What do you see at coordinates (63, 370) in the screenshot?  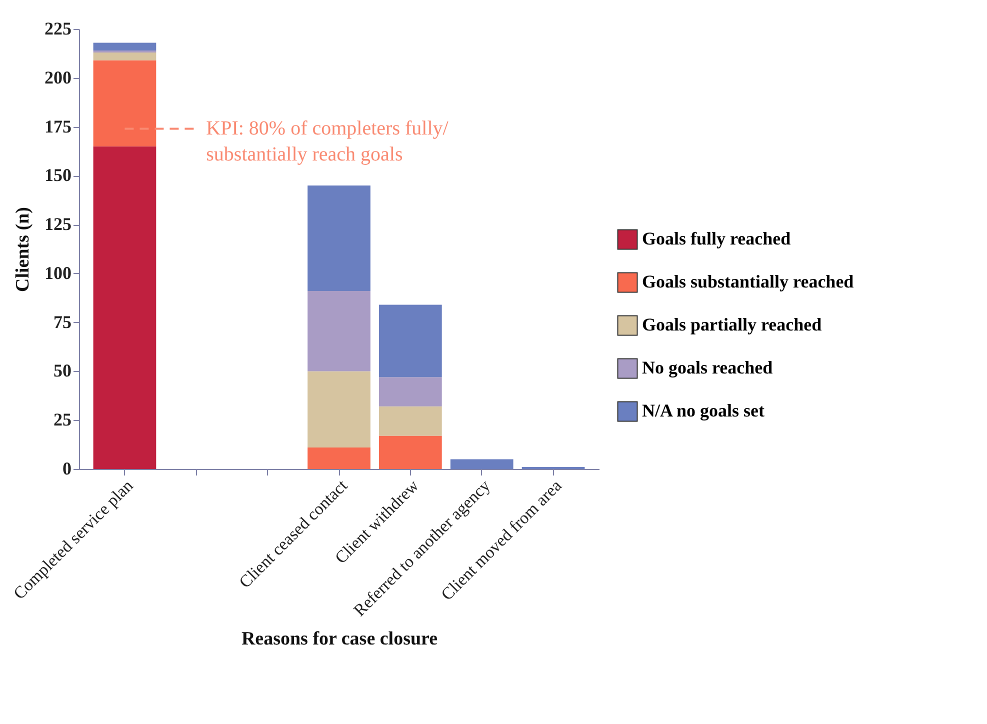 I see `y-tick-label: 50` at bounding box center [63, 370].